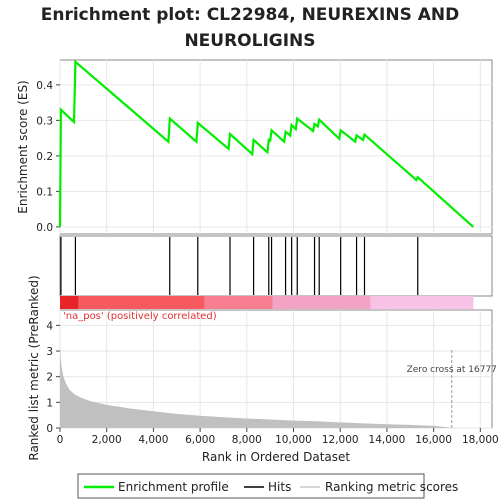 The height and width of the screenshot is (500, 500). What do you see at coordinates (49, 429) in the screenshot?
I see `metric-y-tick-label: 0` at bounding box center [49, 429].